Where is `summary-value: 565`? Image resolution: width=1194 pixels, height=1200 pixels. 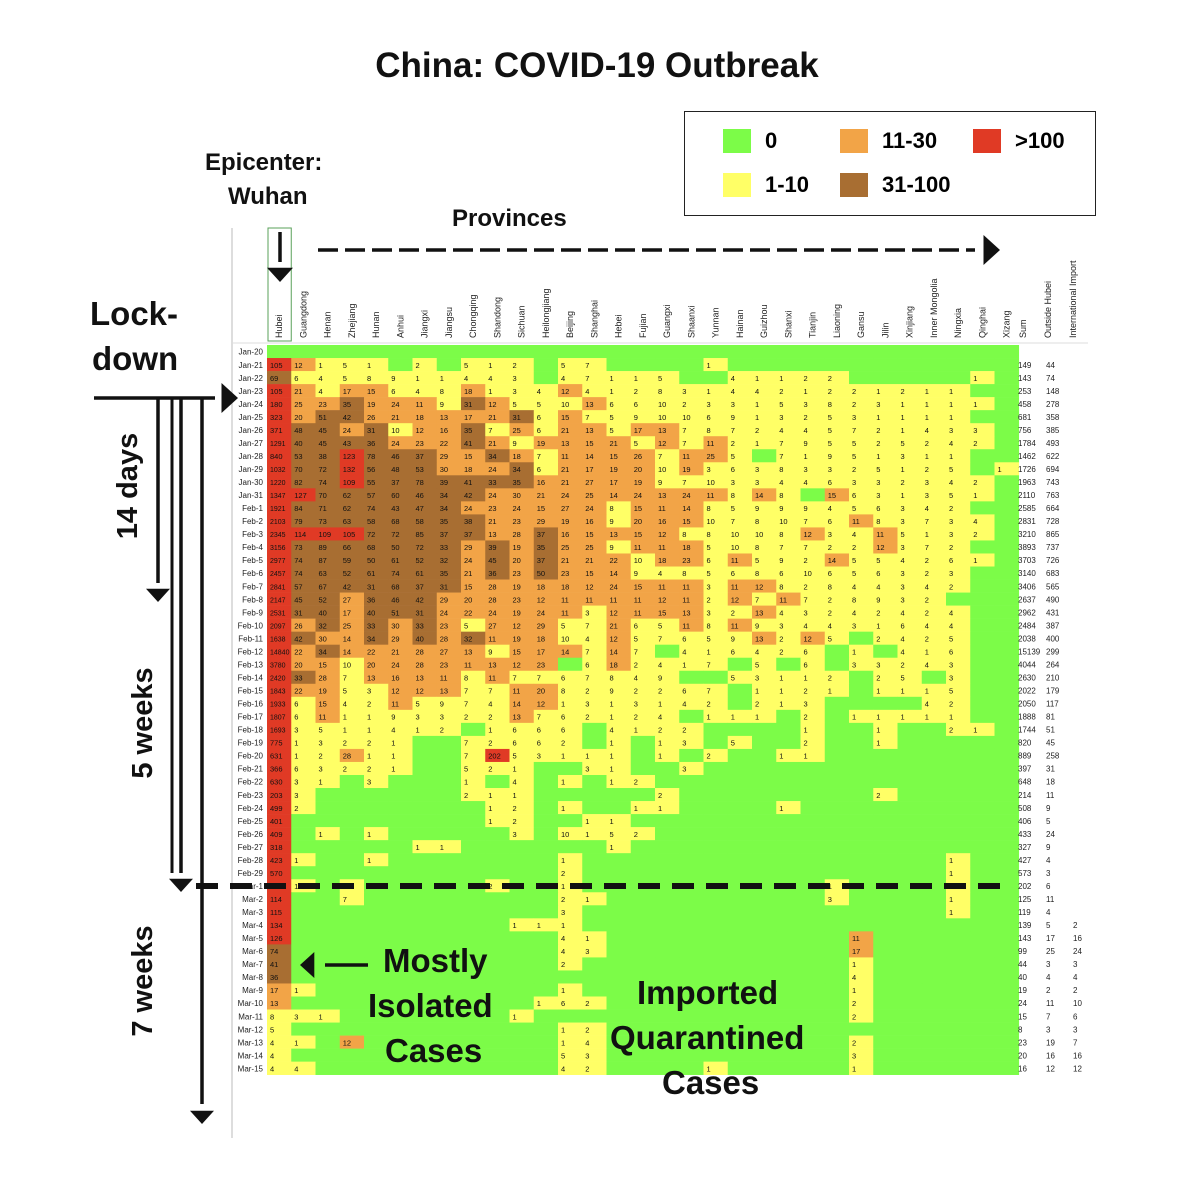 summary-value: 565 is located at coordinates (1053, 586).